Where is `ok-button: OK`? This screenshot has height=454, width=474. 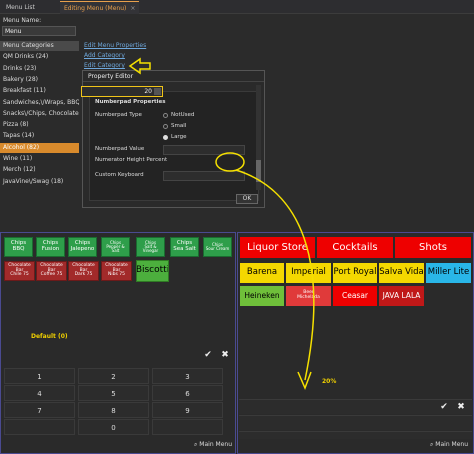 ok-button: OK is located at coordinates (247, 199).